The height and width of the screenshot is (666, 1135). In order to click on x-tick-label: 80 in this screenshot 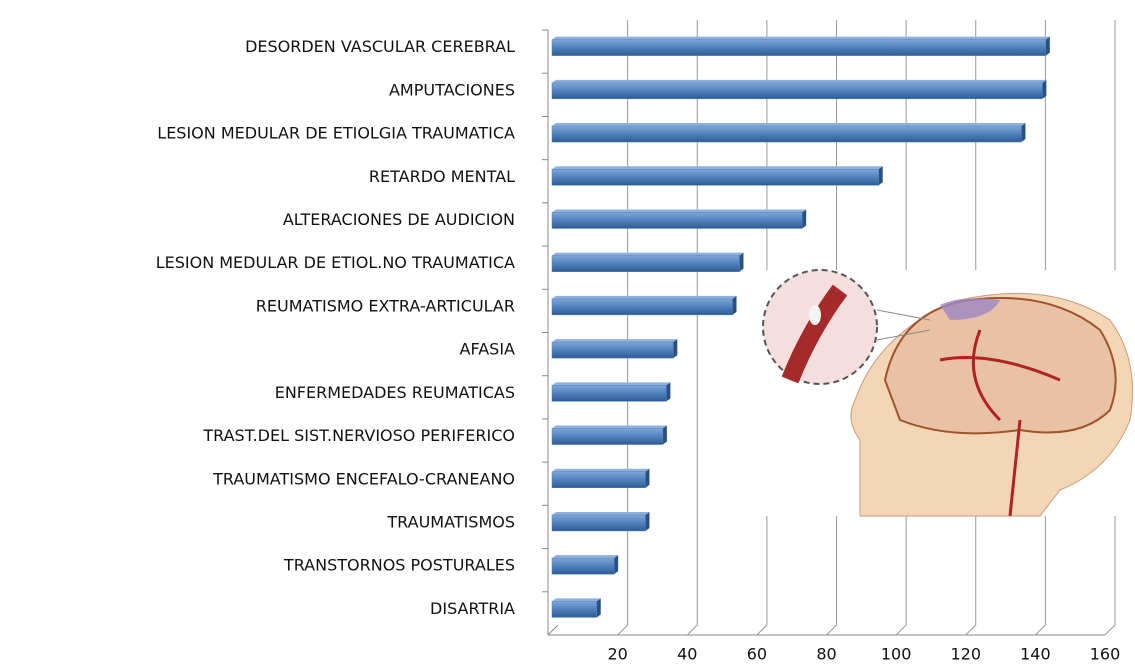, I will do `click(826, 654)`.